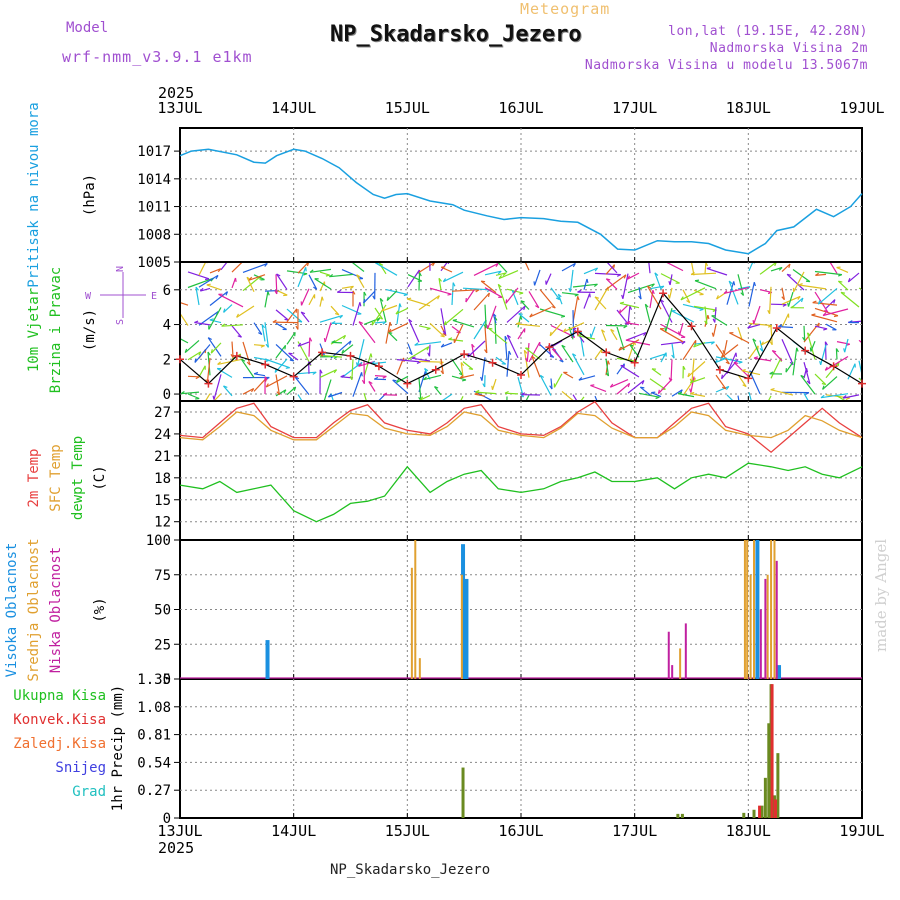  I want to click on wind-vector-field, so click(525, 338).